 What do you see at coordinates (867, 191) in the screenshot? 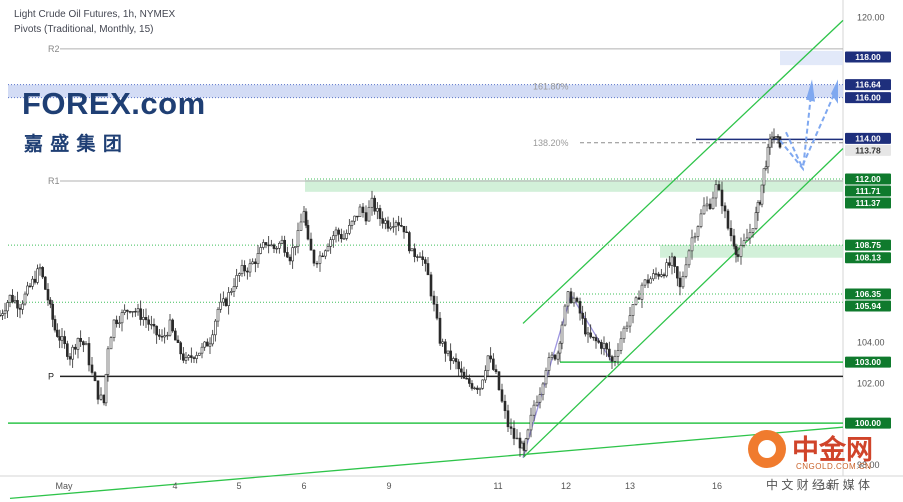
I see `price-label-text: 111.71` at bounding box center [867, 191].